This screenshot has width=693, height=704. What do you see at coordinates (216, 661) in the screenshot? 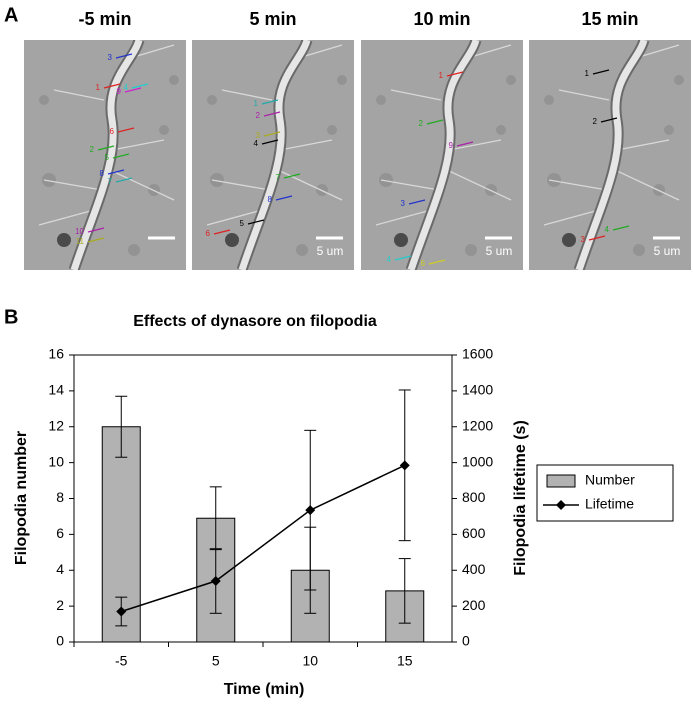
I see `x-tick-label: 5` at bounding box center [216, 661].